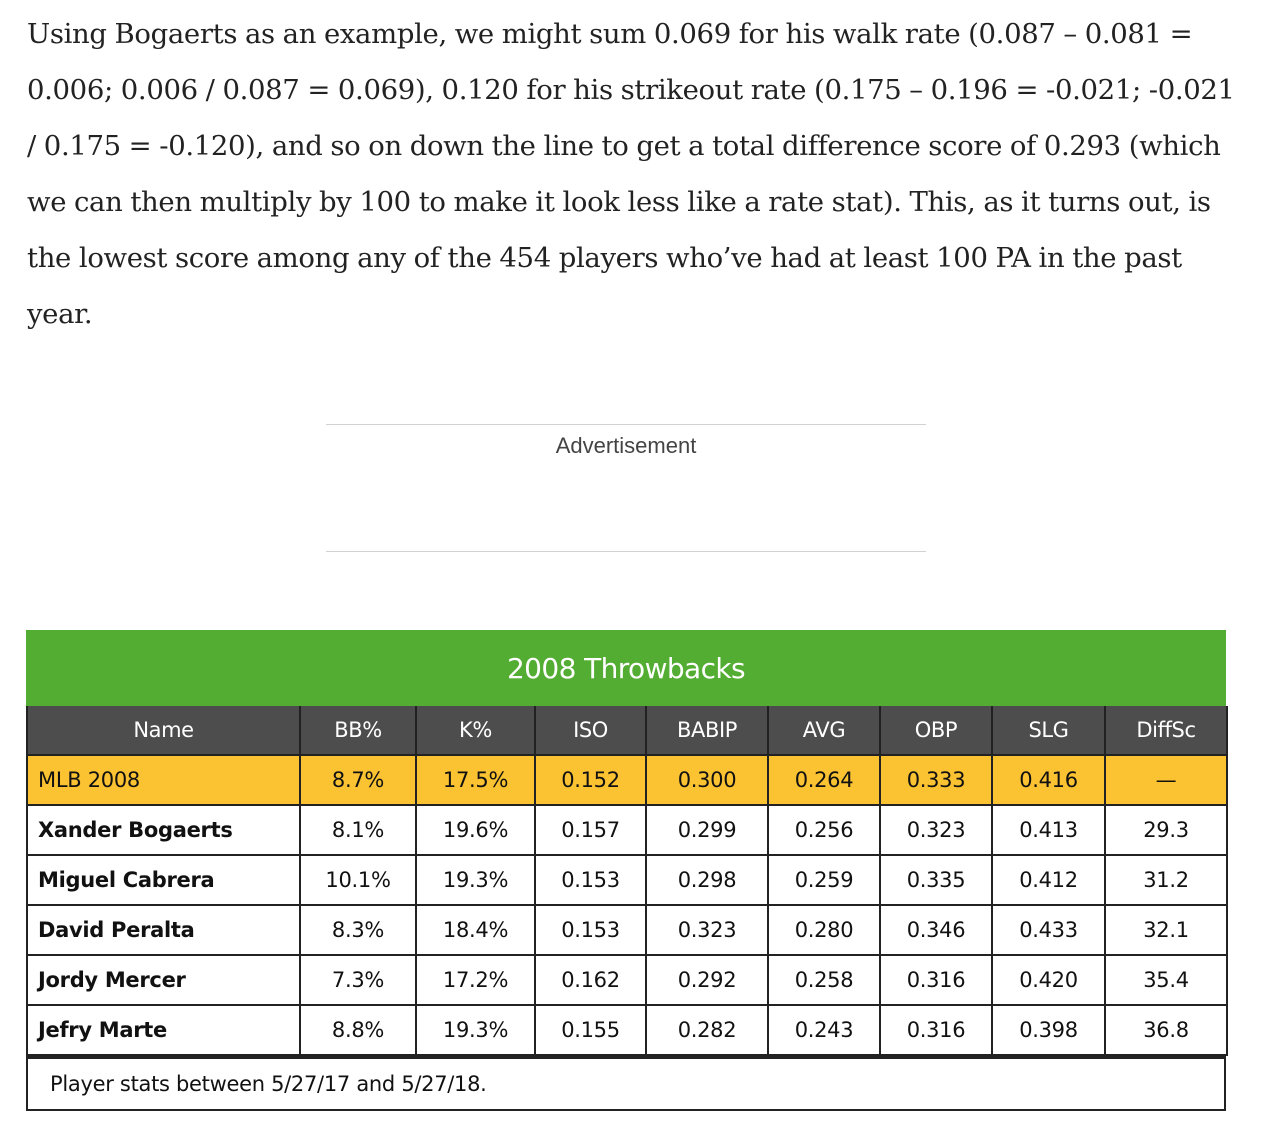 Image resolution: width=1276 pixels, height=1146 pixels. What do you see at coordinates (1049, 780) in the screenshot?
I see `cell-slg: 0.416` at bounding box center [1049, 780].